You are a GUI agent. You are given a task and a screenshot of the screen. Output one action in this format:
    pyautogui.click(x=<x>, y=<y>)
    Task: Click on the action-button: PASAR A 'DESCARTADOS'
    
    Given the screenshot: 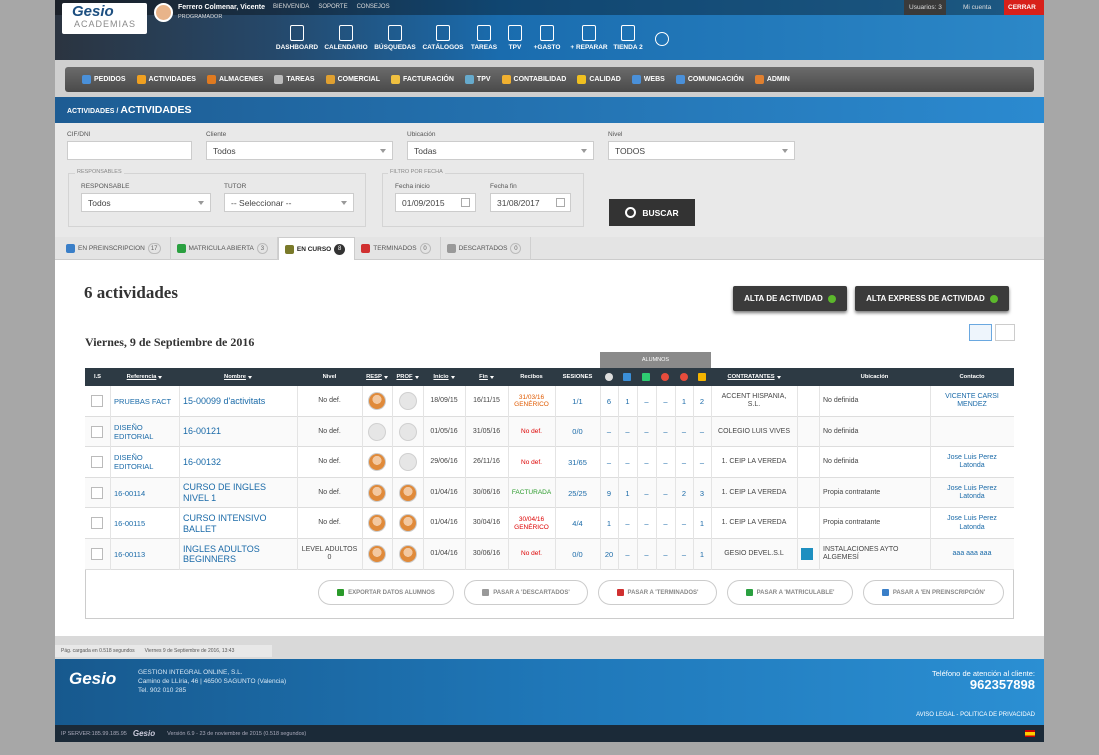 What is the action you would take?
    pyautogui.click(x=526, y=592)
    